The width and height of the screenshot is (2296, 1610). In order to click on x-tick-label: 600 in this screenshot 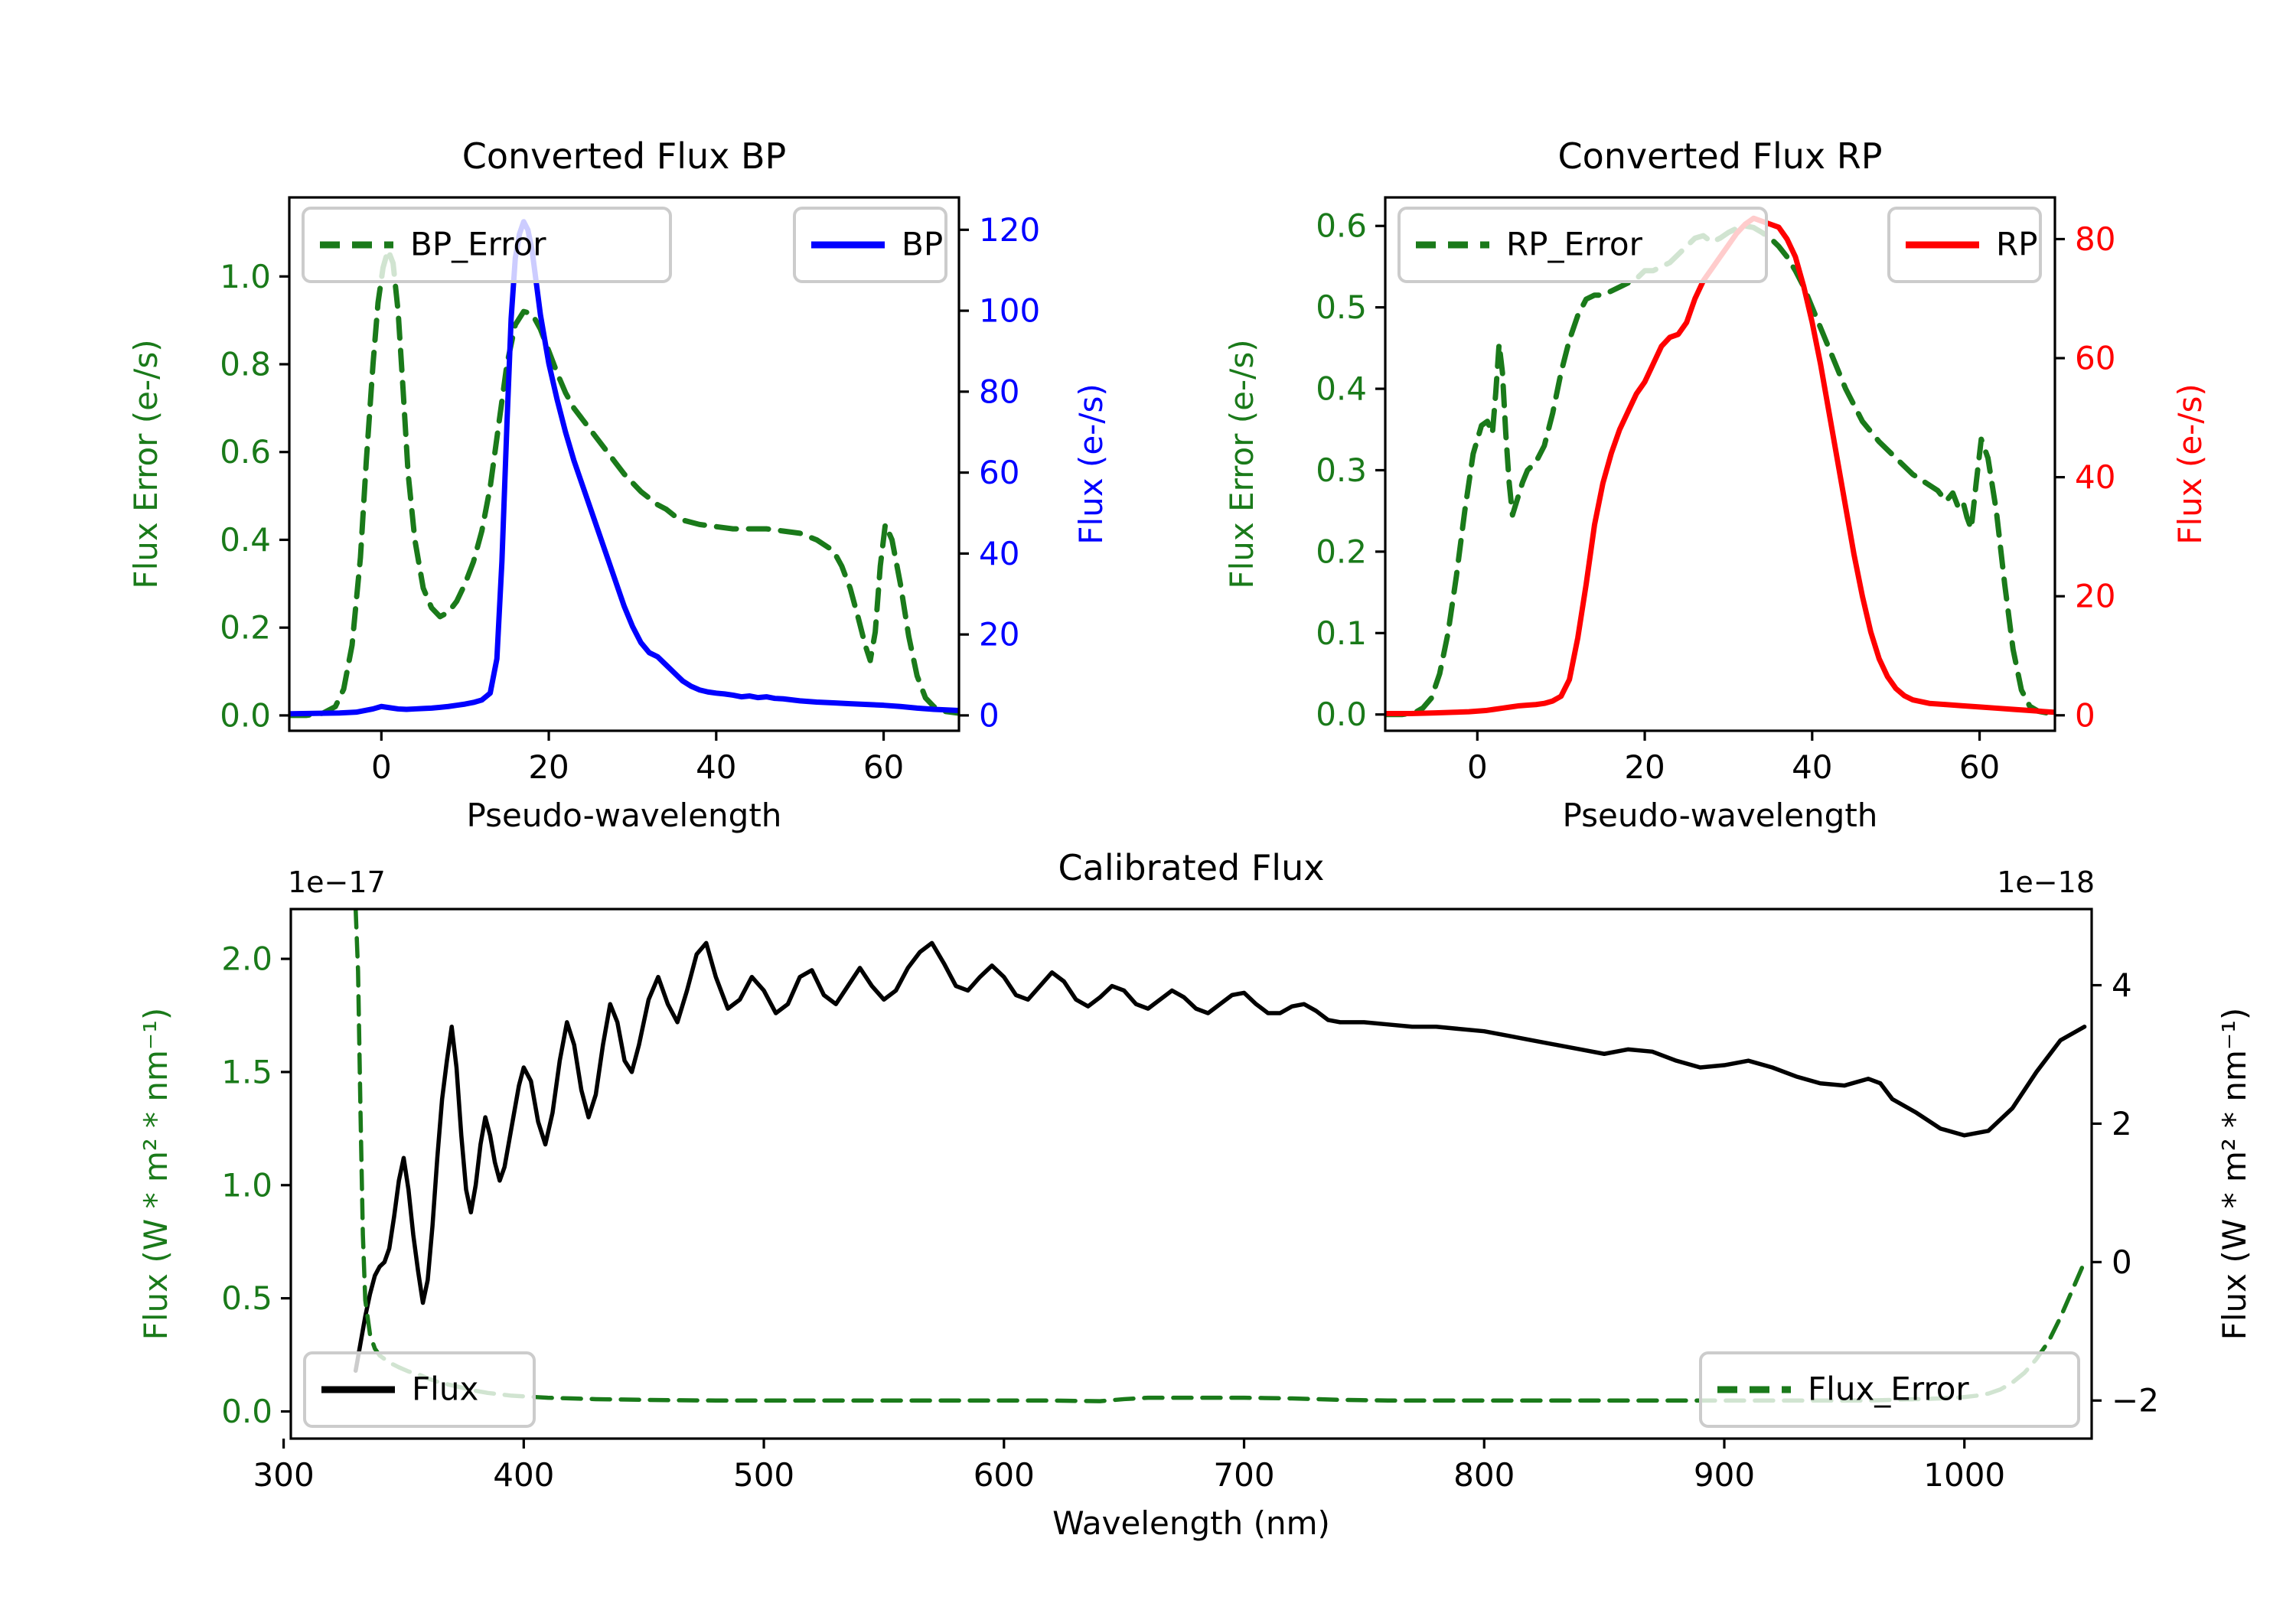, I will do `click(1004, 1475)`.